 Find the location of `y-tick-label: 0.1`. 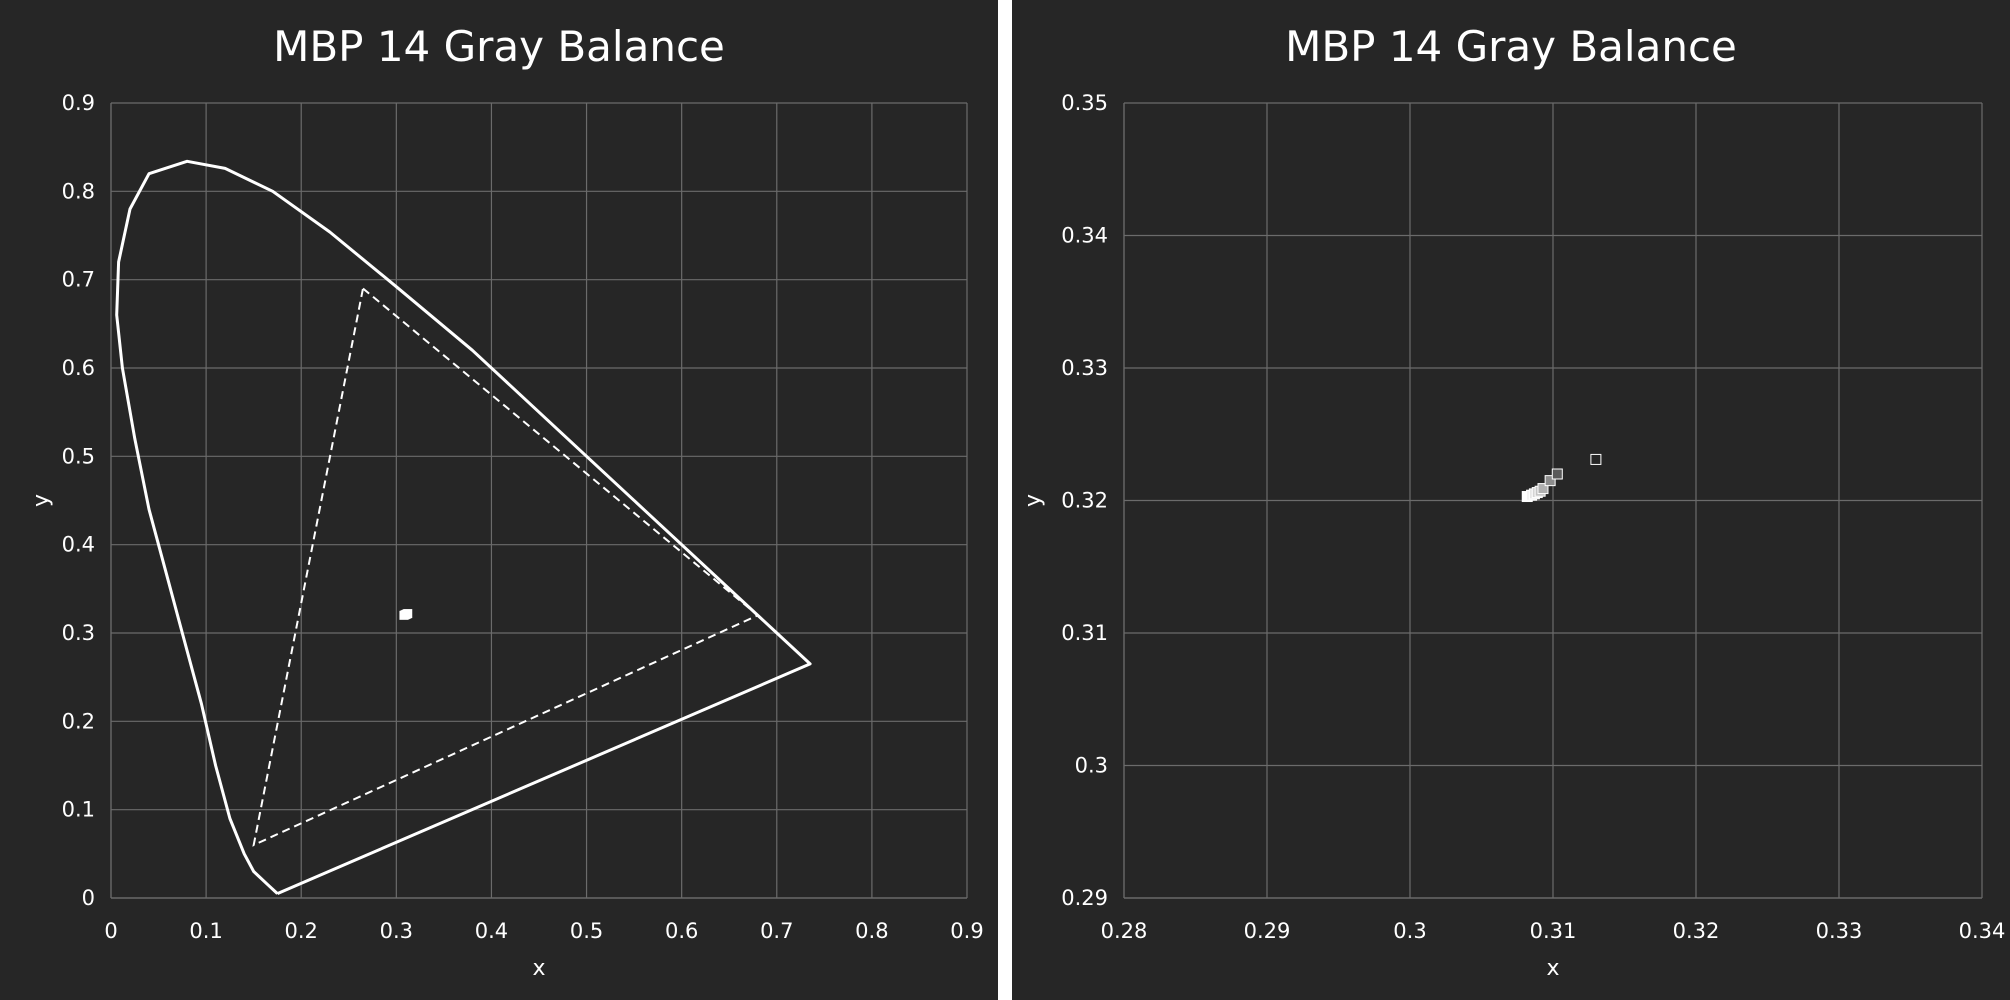

y-tick-label: 0.1 is located at coordinates (78, 810).